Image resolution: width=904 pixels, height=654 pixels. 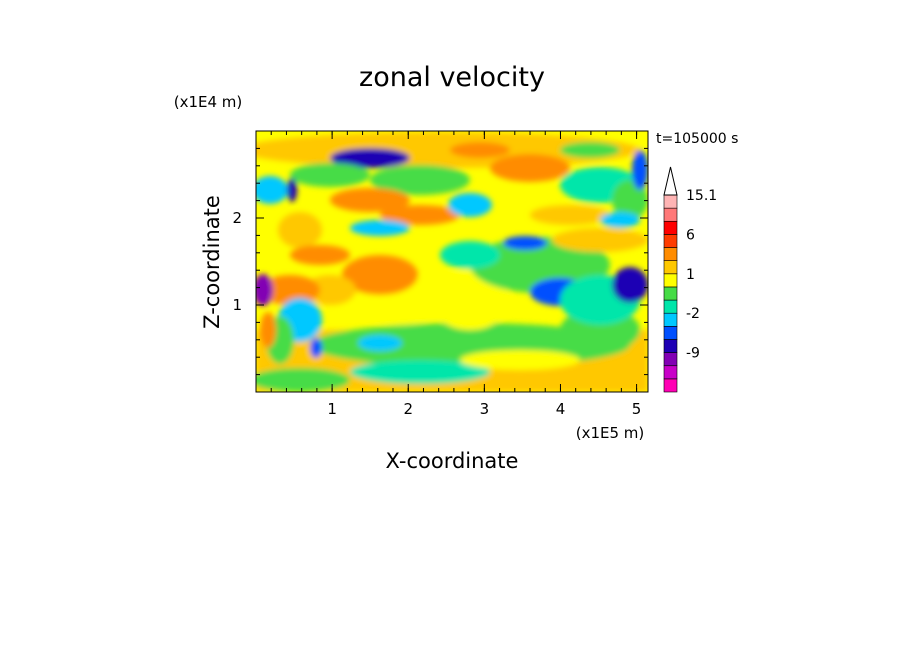 I want to click on chart-title: zonal velocity, so click(x=452, y=77).